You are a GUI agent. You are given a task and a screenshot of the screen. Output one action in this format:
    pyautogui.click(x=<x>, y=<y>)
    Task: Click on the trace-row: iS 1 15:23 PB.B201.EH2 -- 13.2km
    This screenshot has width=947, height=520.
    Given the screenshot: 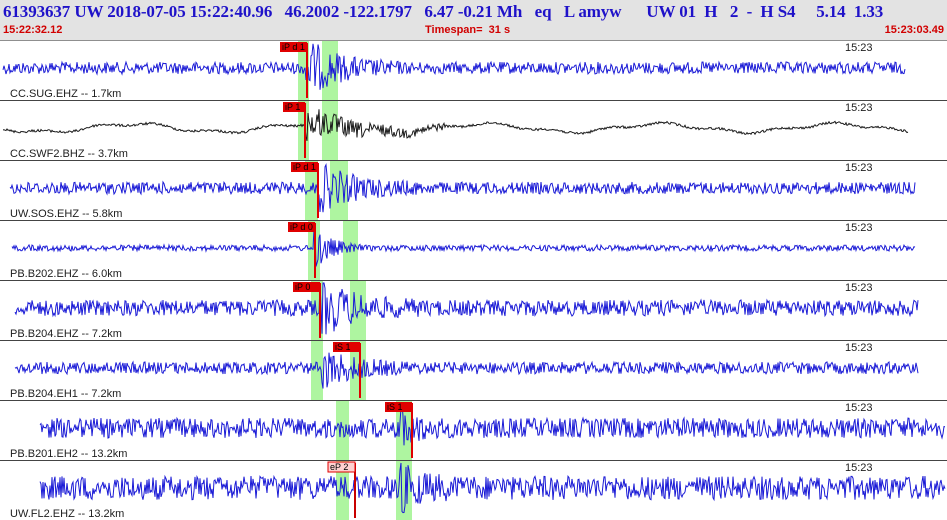 What is the action you would take?
    pyautogui.click(x=473, y=431)
    